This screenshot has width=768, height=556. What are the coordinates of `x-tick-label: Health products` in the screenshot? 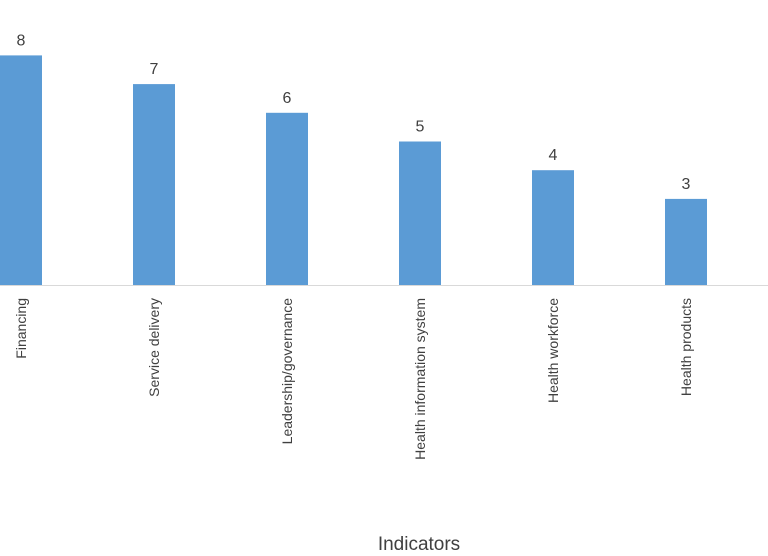 It's located at (686, 347).